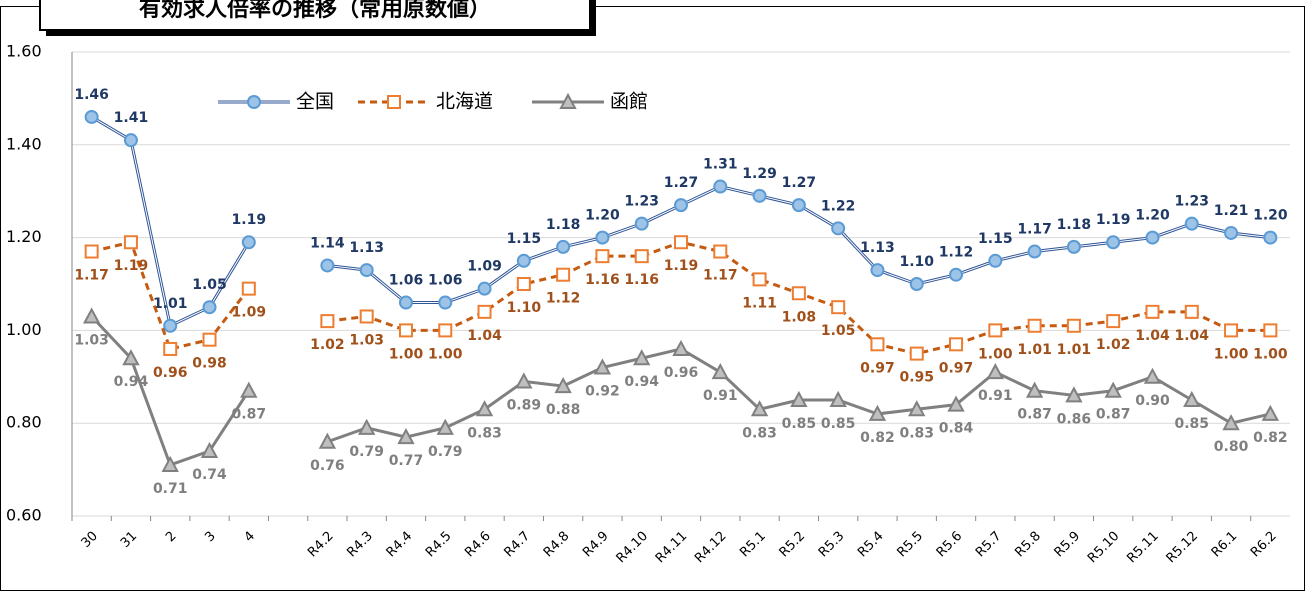  I want to click on data-label: 1.03, so click(91, 340).